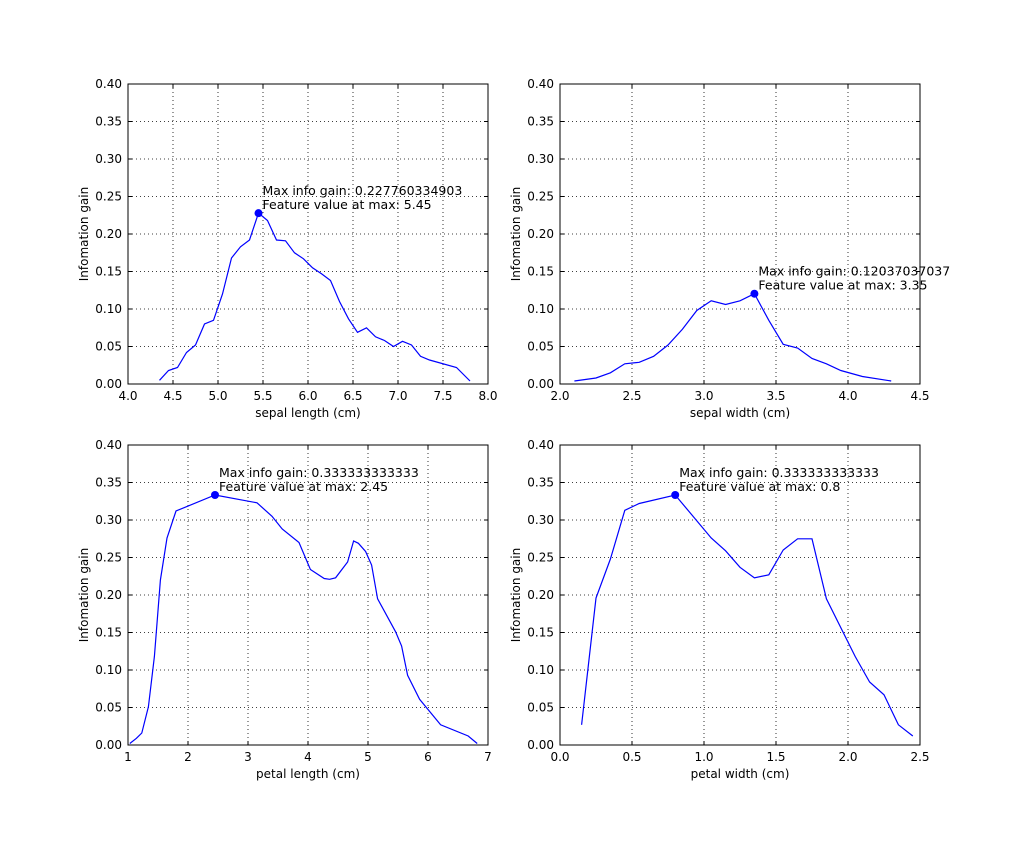  What do you see at coordinates (397, 396) in the screenshot?
I see `x-tick-label: 7.0` at bounding box center [397, 396].